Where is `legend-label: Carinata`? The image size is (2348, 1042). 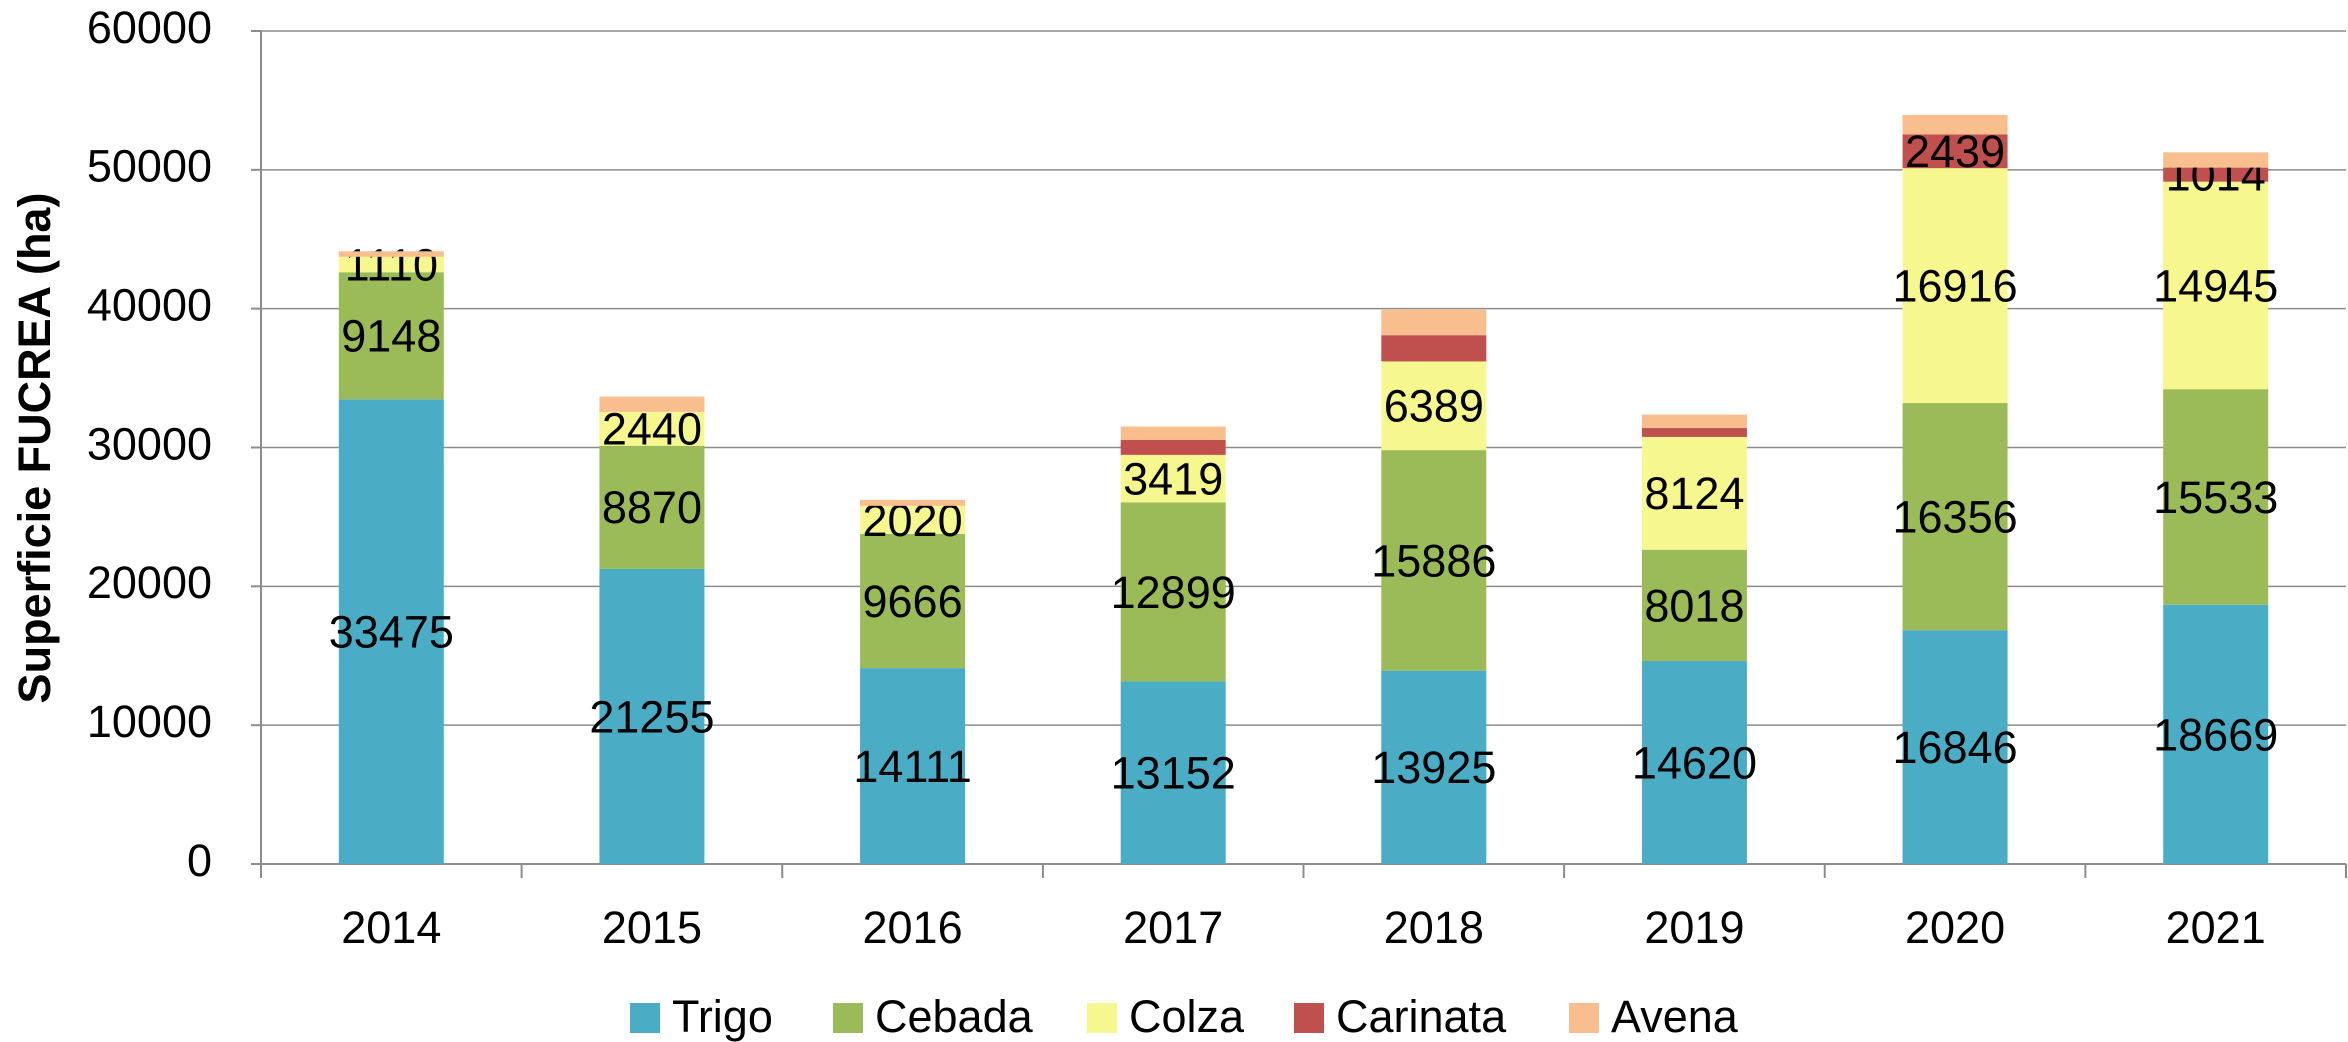 legend-label: Carinata is located at coordinates (1421, 1016).